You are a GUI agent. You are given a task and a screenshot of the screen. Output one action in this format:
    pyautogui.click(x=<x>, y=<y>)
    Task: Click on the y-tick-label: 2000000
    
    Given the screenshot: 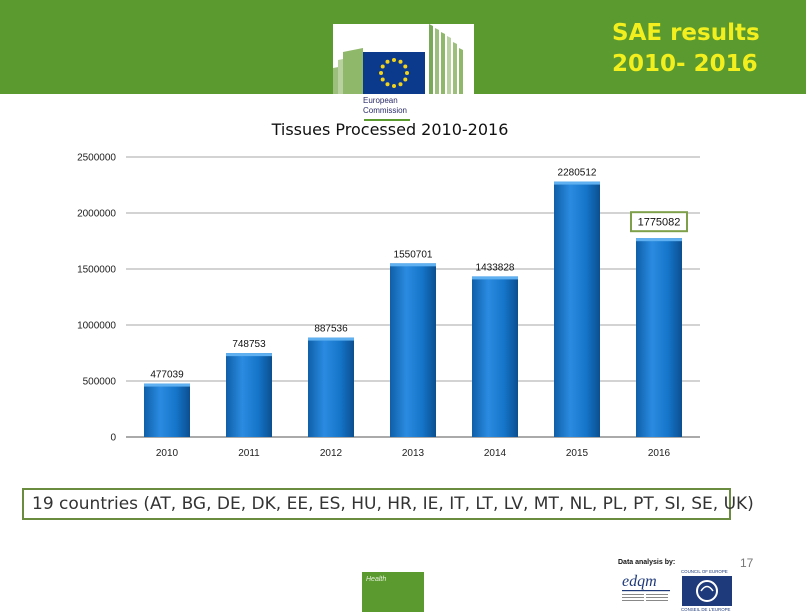 What is the action you would take?
    pyautogui.click(x=96, y=214)
    